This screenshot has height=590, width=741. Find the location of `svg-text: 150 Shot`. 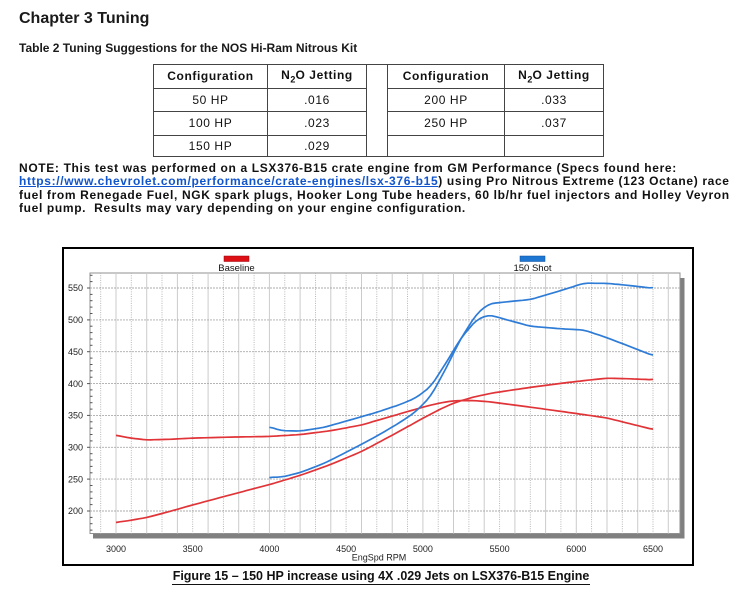

svg-text: 150 Shot is located at coordinates (532, 268).